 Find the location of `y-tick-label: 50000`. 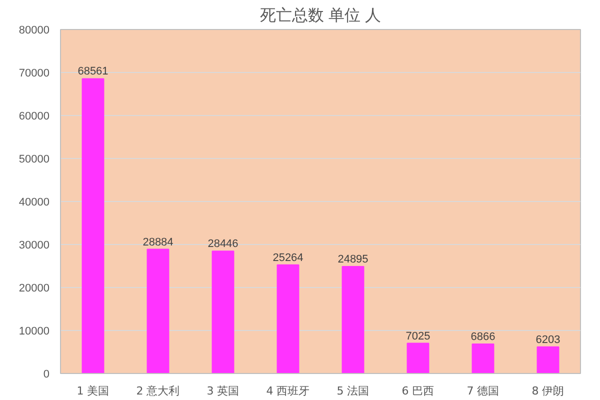

y-tick-label: 50000 is located at coordinates (34, 160).